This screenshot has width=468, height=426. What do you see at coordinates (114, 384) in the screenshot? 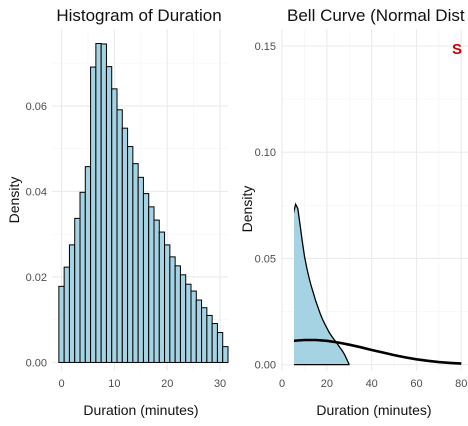
I see `x-tick-label: 10` at bounding box center [114, 384].